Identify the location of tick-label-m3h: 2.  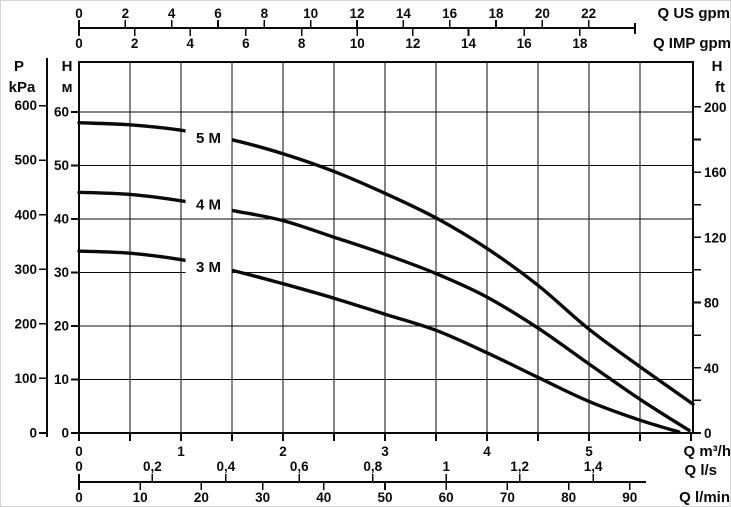
(283, 451).